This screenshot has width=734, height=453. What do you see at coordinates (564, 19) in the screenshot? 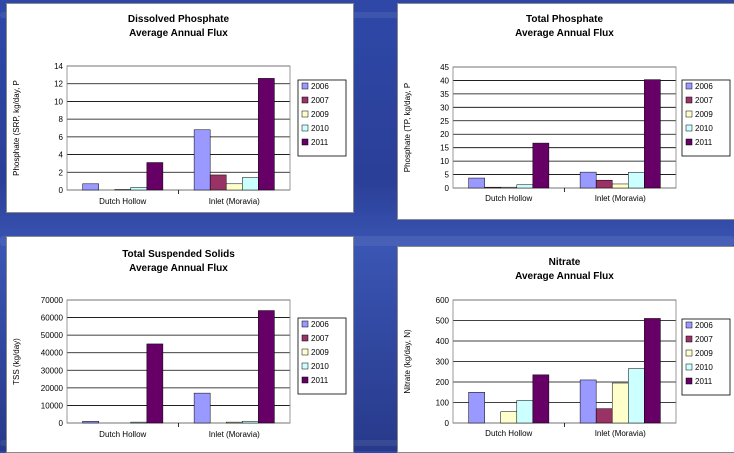
I see `chart-title: Total Phosphate` at bounding box center [564, 19].